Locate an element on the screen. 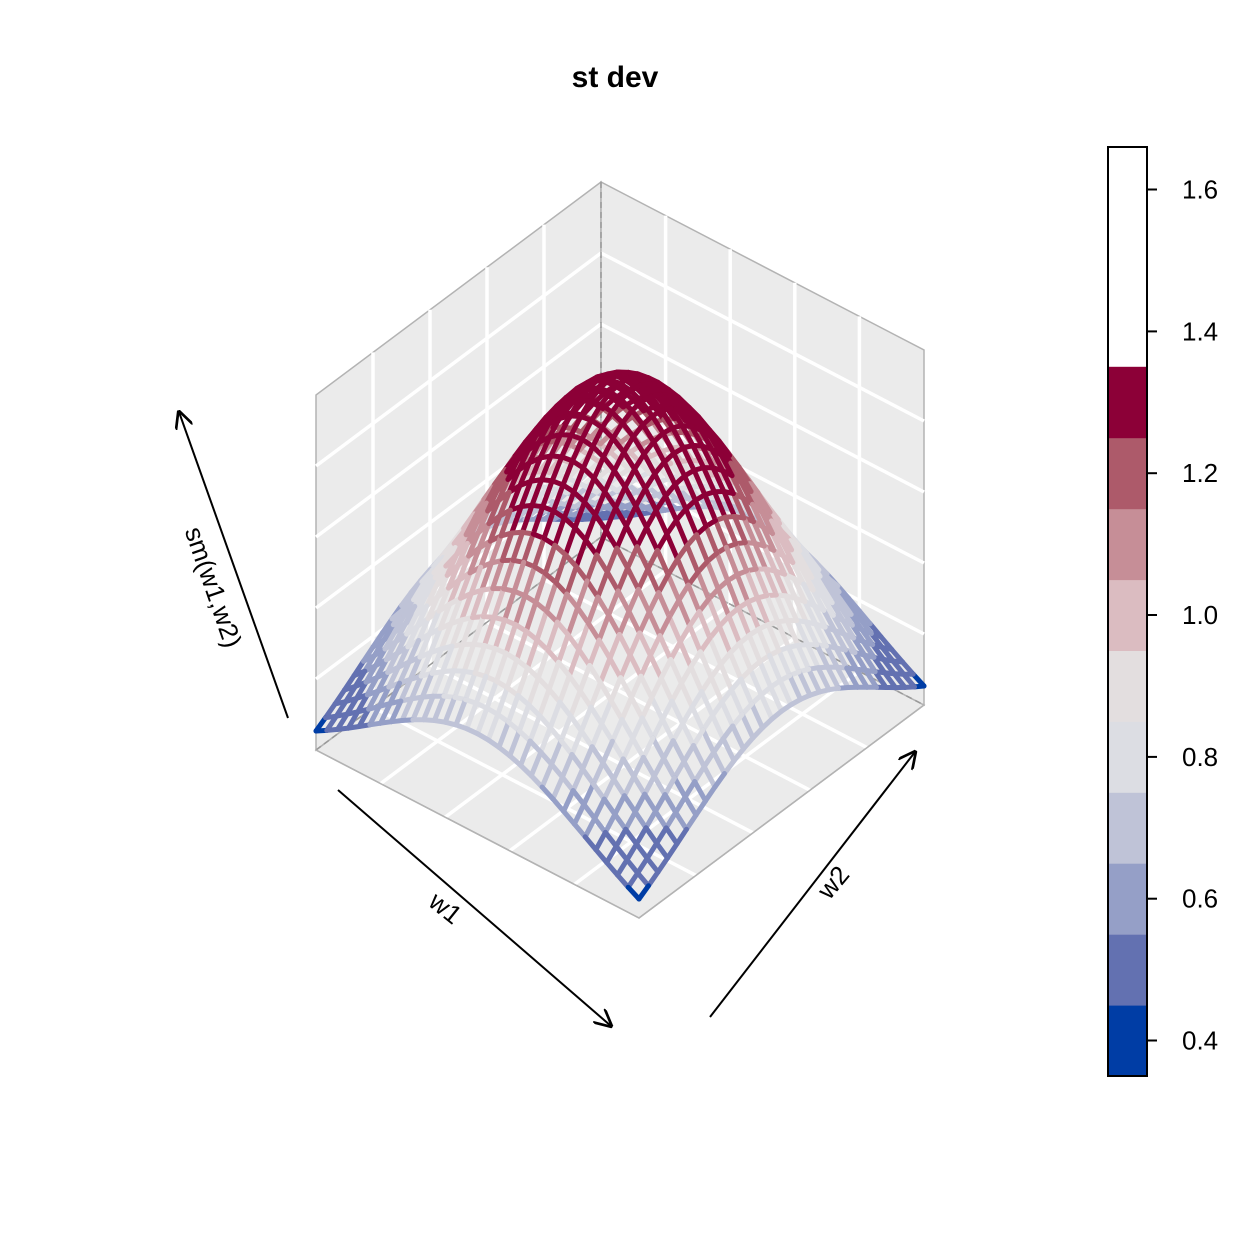  color-key-band is located at coordinates (1127, 686).